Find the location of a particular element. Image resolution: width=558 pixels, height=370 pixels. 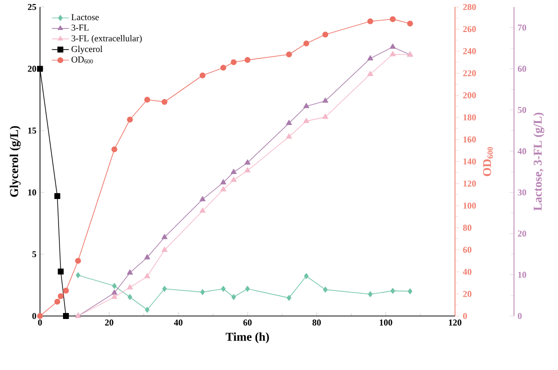

y2-tick-label: 40 is located at coordinates (467, 271).